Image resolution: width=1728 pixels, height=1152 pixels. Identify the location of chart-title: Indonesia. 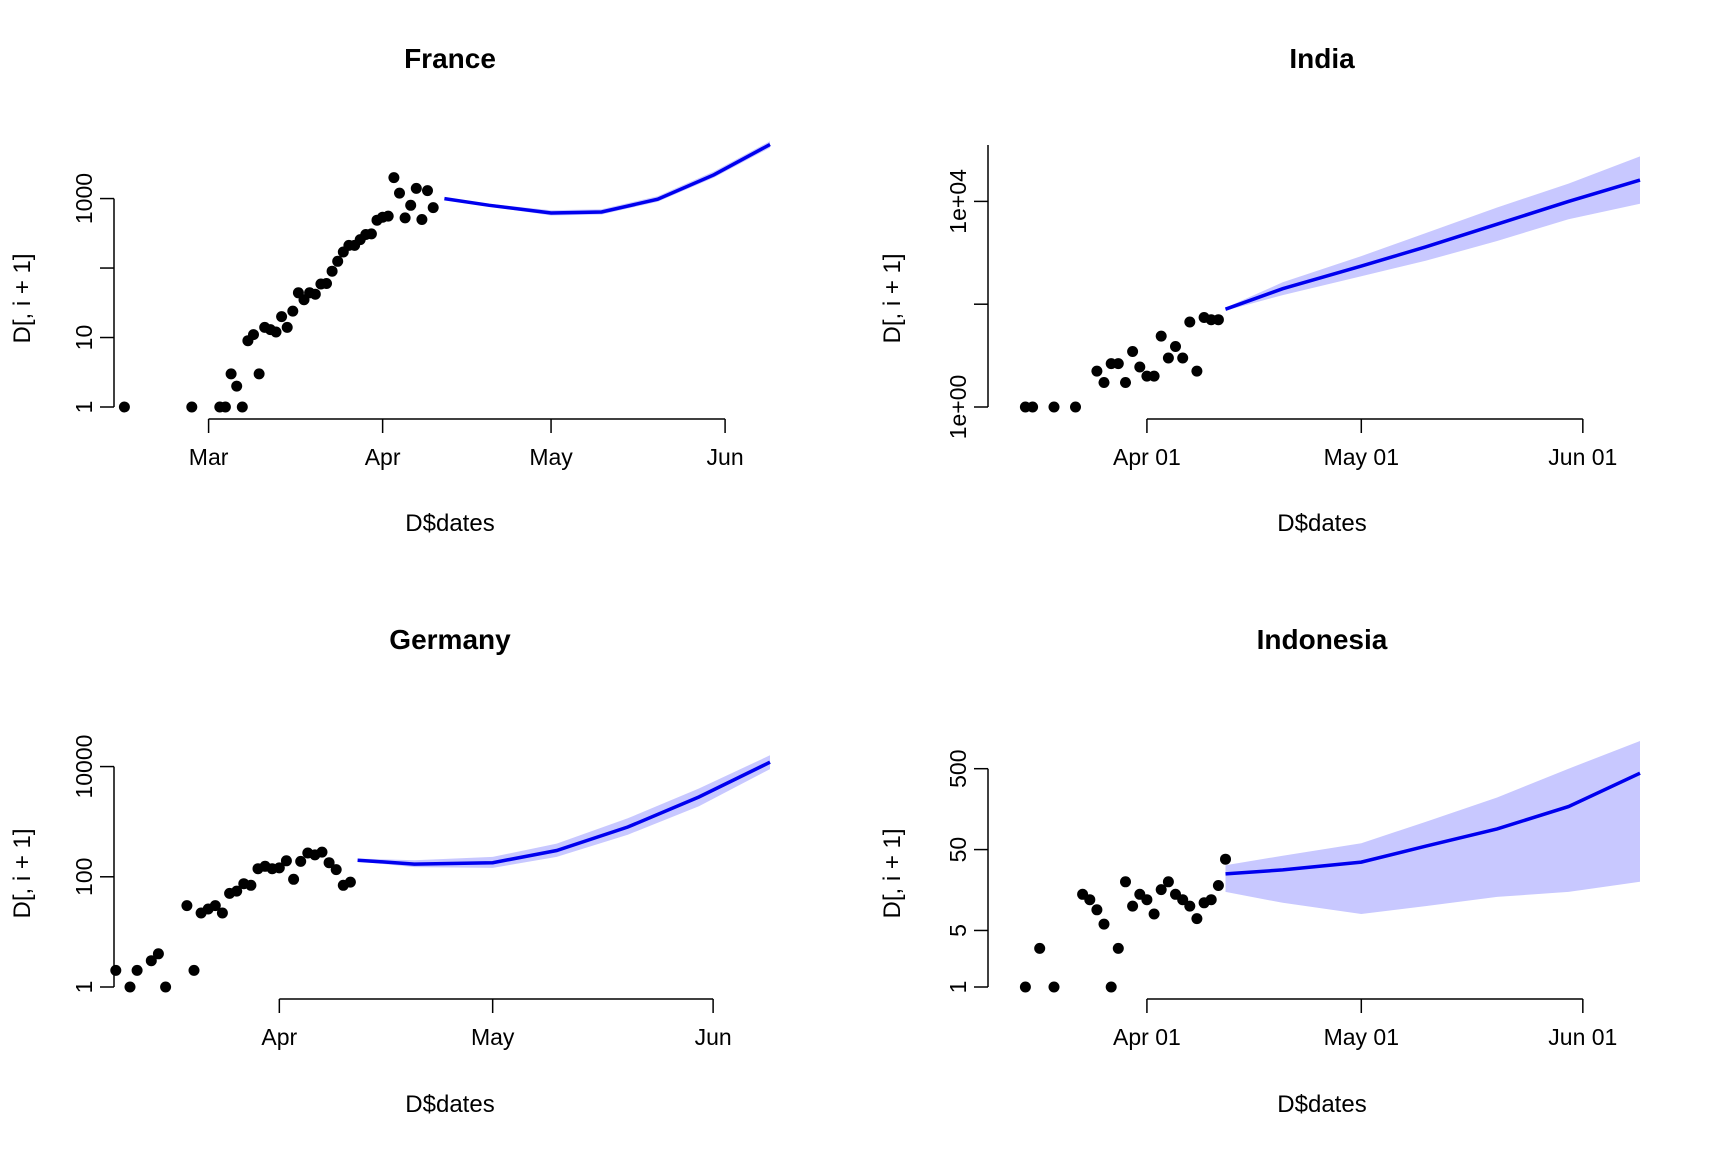
(1322, 639).